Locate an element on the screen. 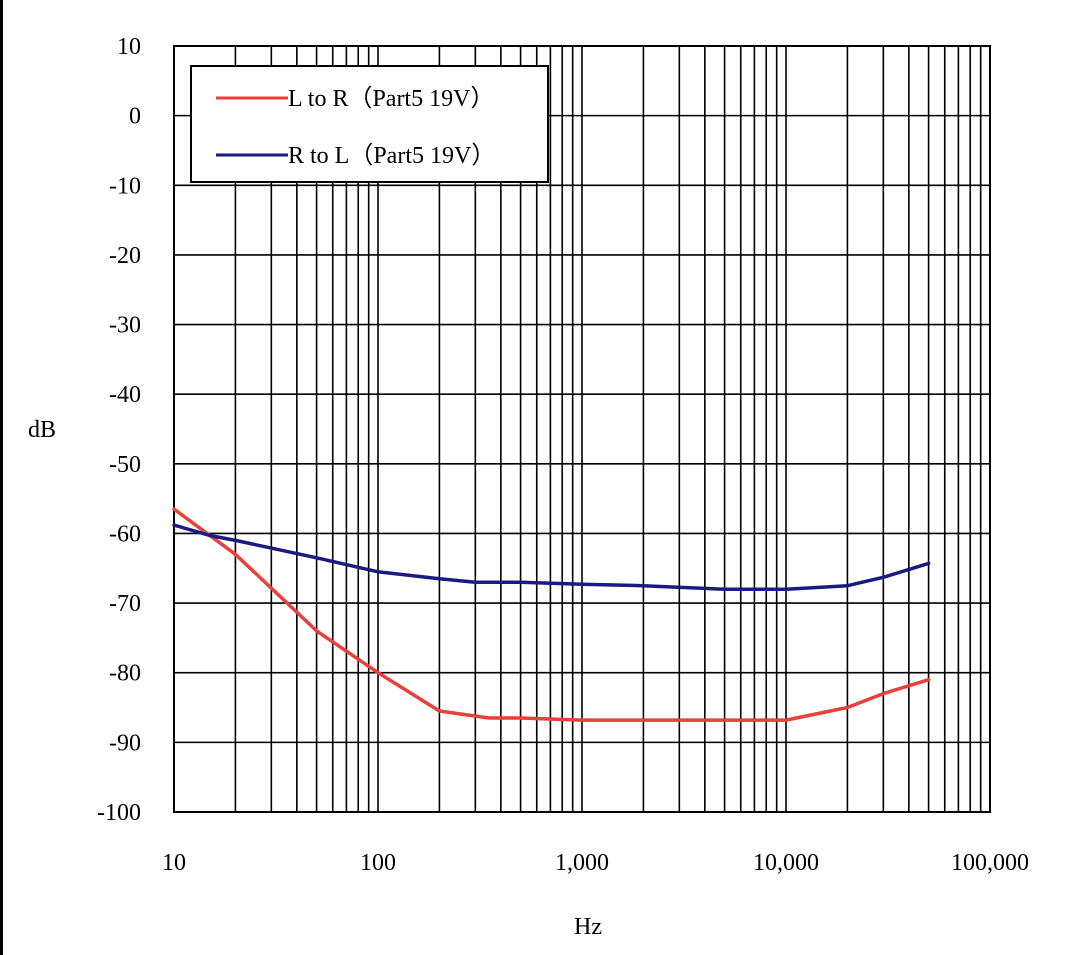 The height and width of the screenshot is (955, 1076). y-tick-label: -20 is located at coordinates (125, 256).